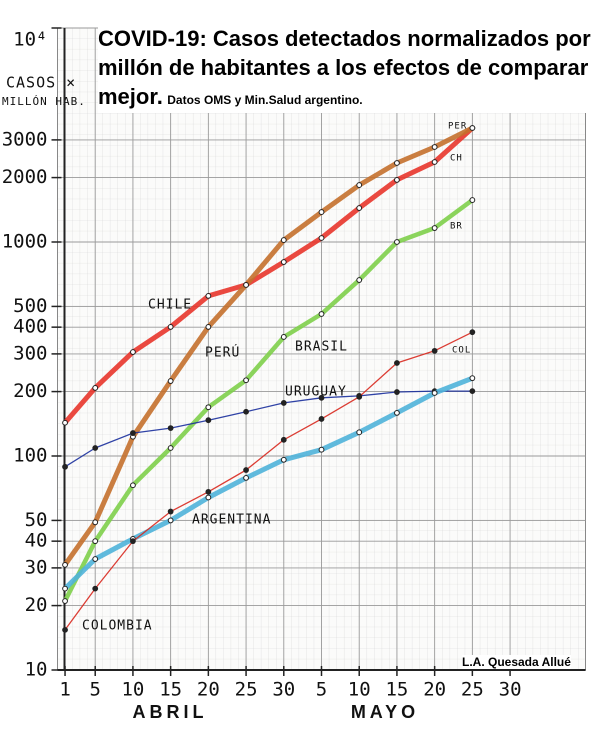  I want to click on series-end-label: BR, so click(456, 227).